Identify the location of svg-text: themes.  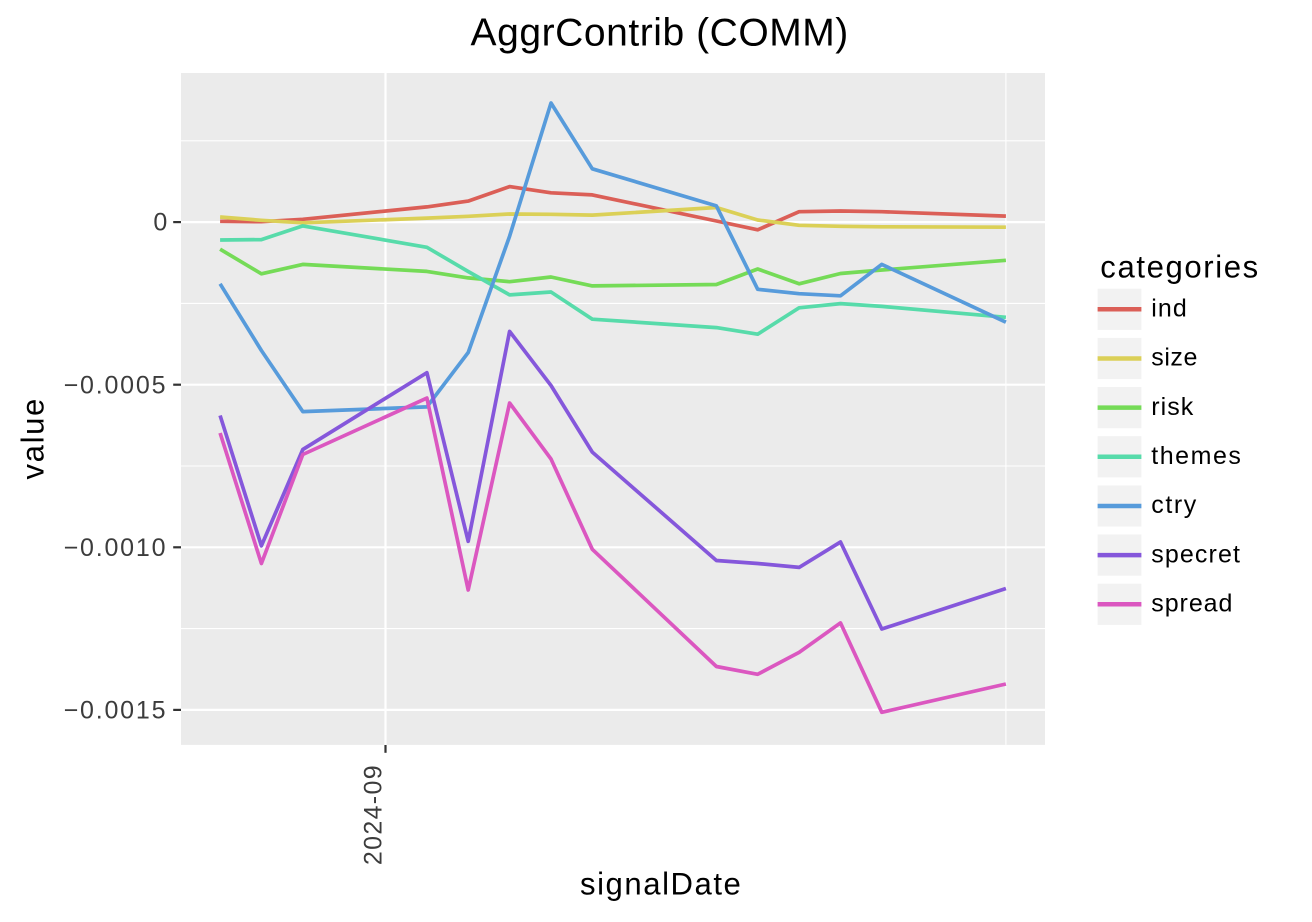
(1196, 456).